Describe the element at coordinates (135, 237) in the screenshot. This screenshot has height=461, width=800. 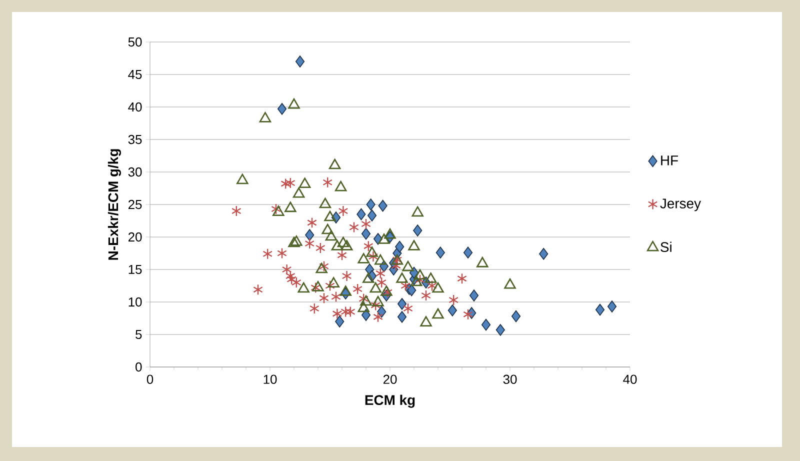
I see `y-tick-label: 20` at that location.